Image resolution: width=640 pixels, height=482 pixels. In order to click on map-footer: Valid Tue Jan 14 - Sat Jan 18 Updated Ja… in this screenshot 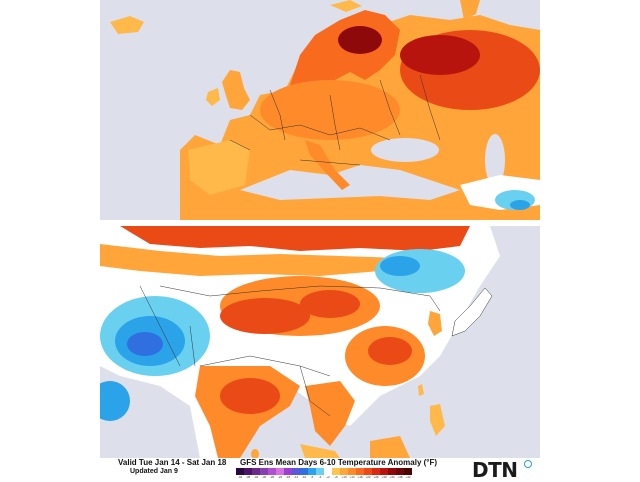, I will do `click(320, 470)`.